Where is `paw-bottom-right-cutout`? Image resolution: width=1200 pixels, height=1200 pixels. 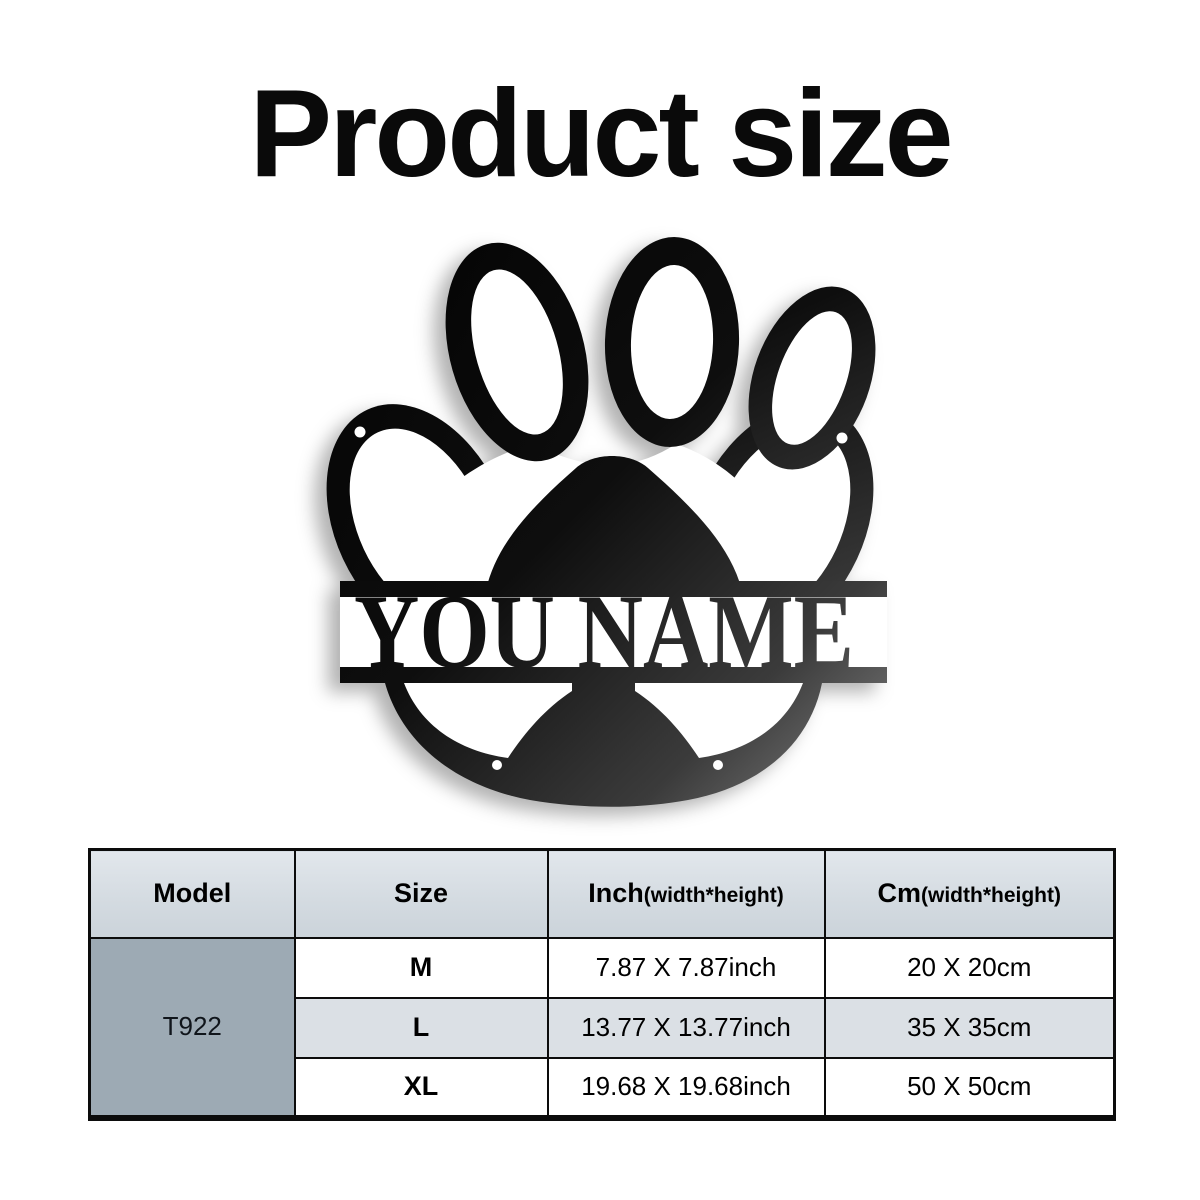
paw-bottom-right-cutout is located at coordinates (719, 720).